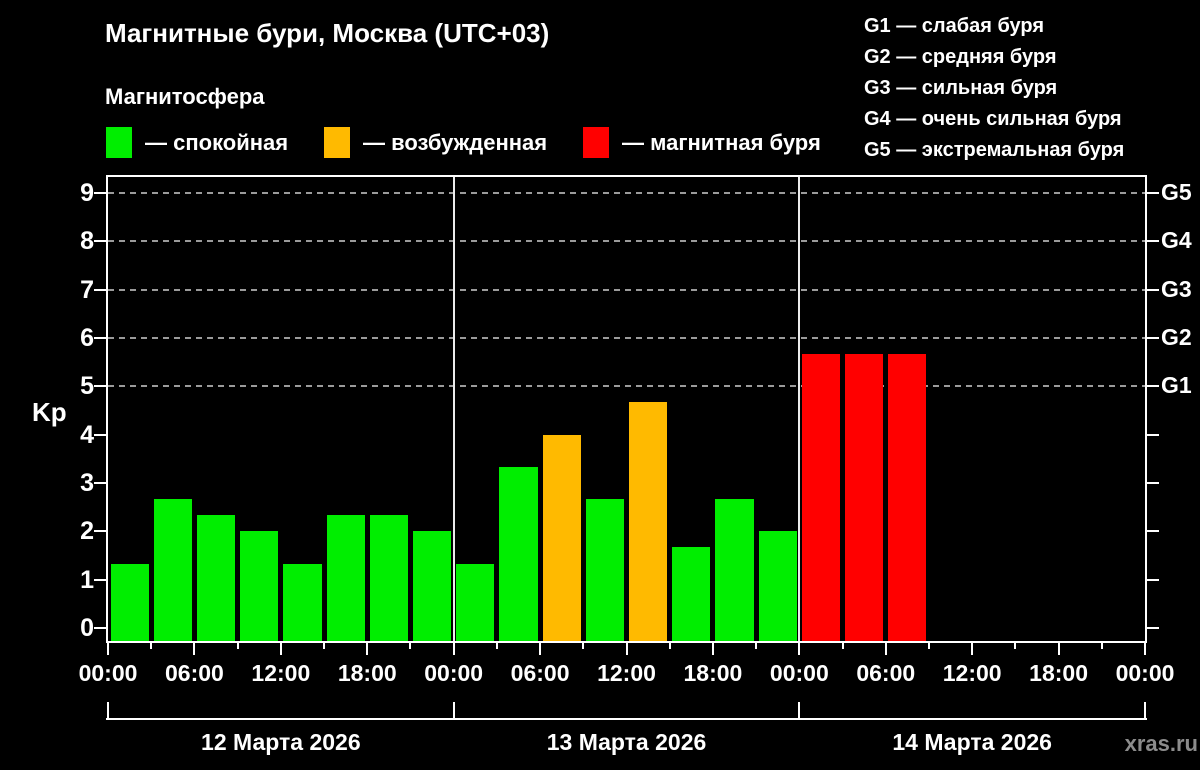 The width and height of the screenshot is (1200, 770). Describe the element at coordinates (453, 409) in the screenshot. I see `day-separator` at that location.